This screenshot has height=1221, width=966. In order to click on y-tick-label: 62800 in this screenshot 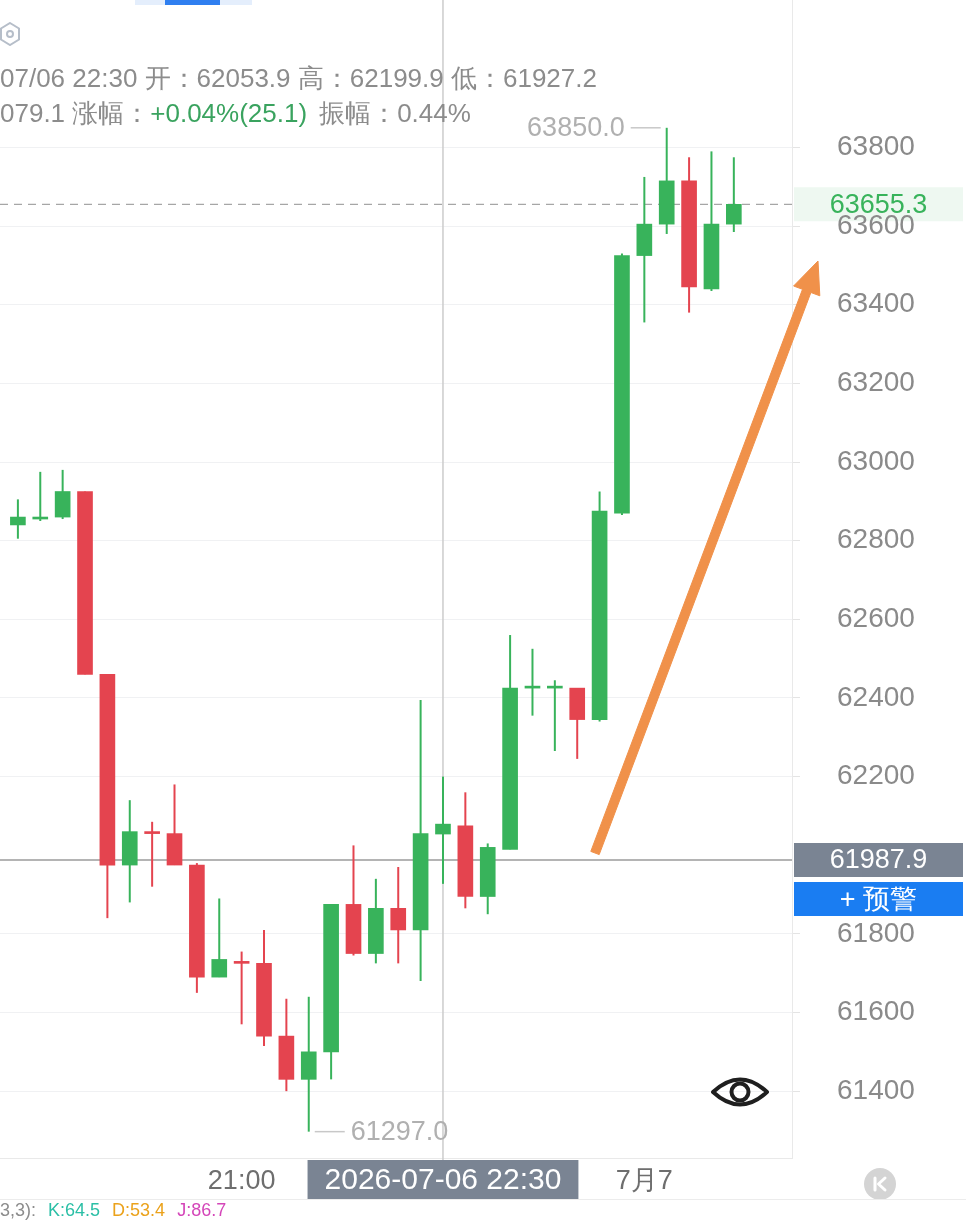, I will do `click(875, 539)`.